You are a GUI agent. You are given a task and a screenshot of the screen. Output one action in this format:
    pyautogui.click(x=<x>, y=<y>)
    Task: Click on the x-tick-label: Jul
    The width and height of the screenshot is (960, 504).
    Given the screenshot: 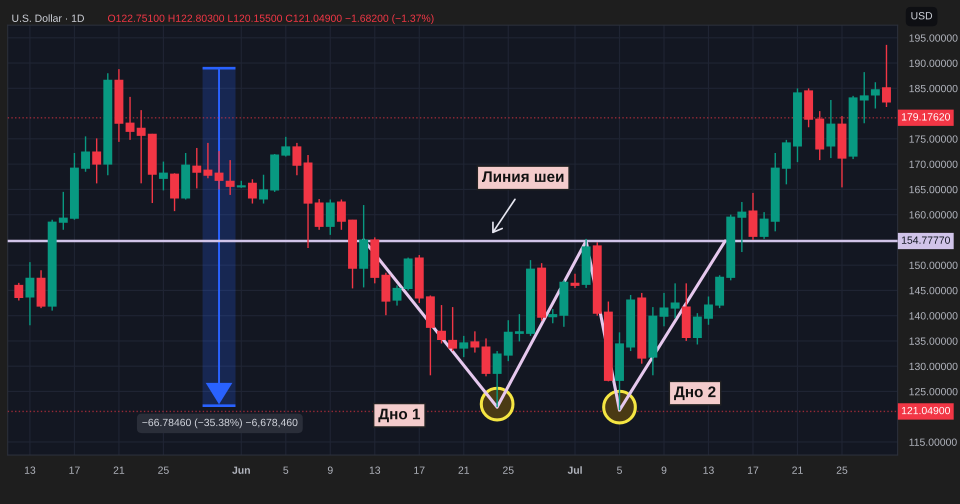 What is the action you would take?
    pyautogui.click(x=575, y=470)
    